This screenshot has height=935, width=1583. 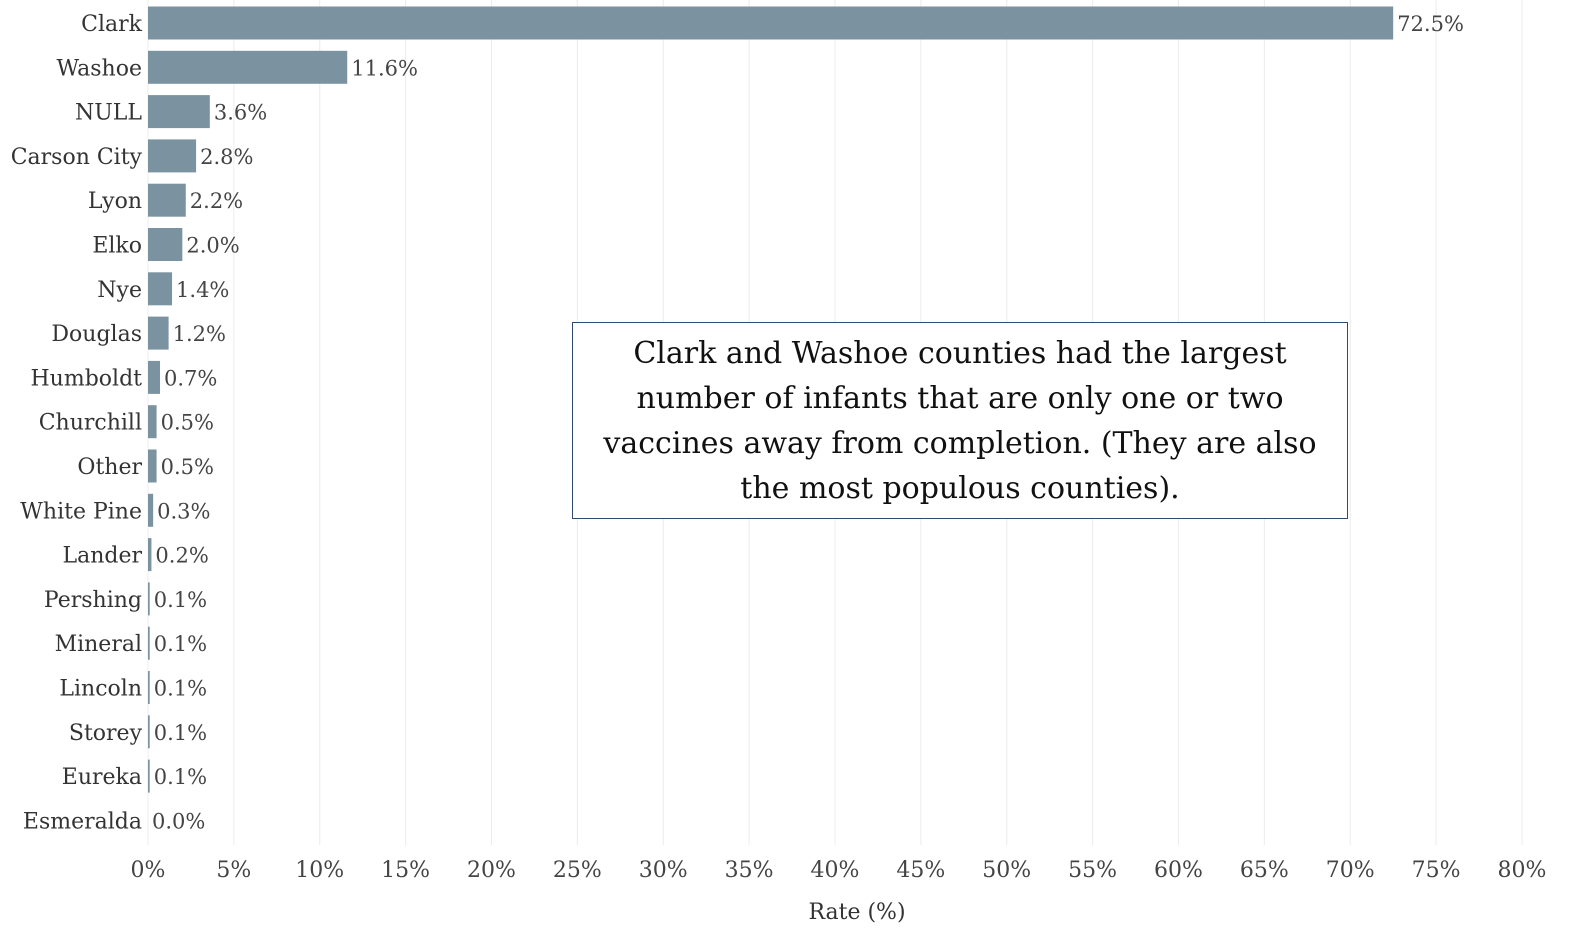 What do you see at coordinates (93, 600) in the screenshot?
I see `category-label: Pershing` at bounding box center [93, 600].